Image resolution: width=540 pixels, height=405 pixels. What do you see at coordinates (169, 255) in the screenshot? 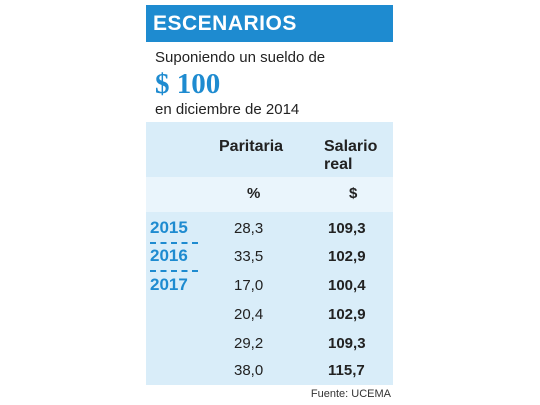
I see `year-label: 2016` at bounding box center [169, 255].